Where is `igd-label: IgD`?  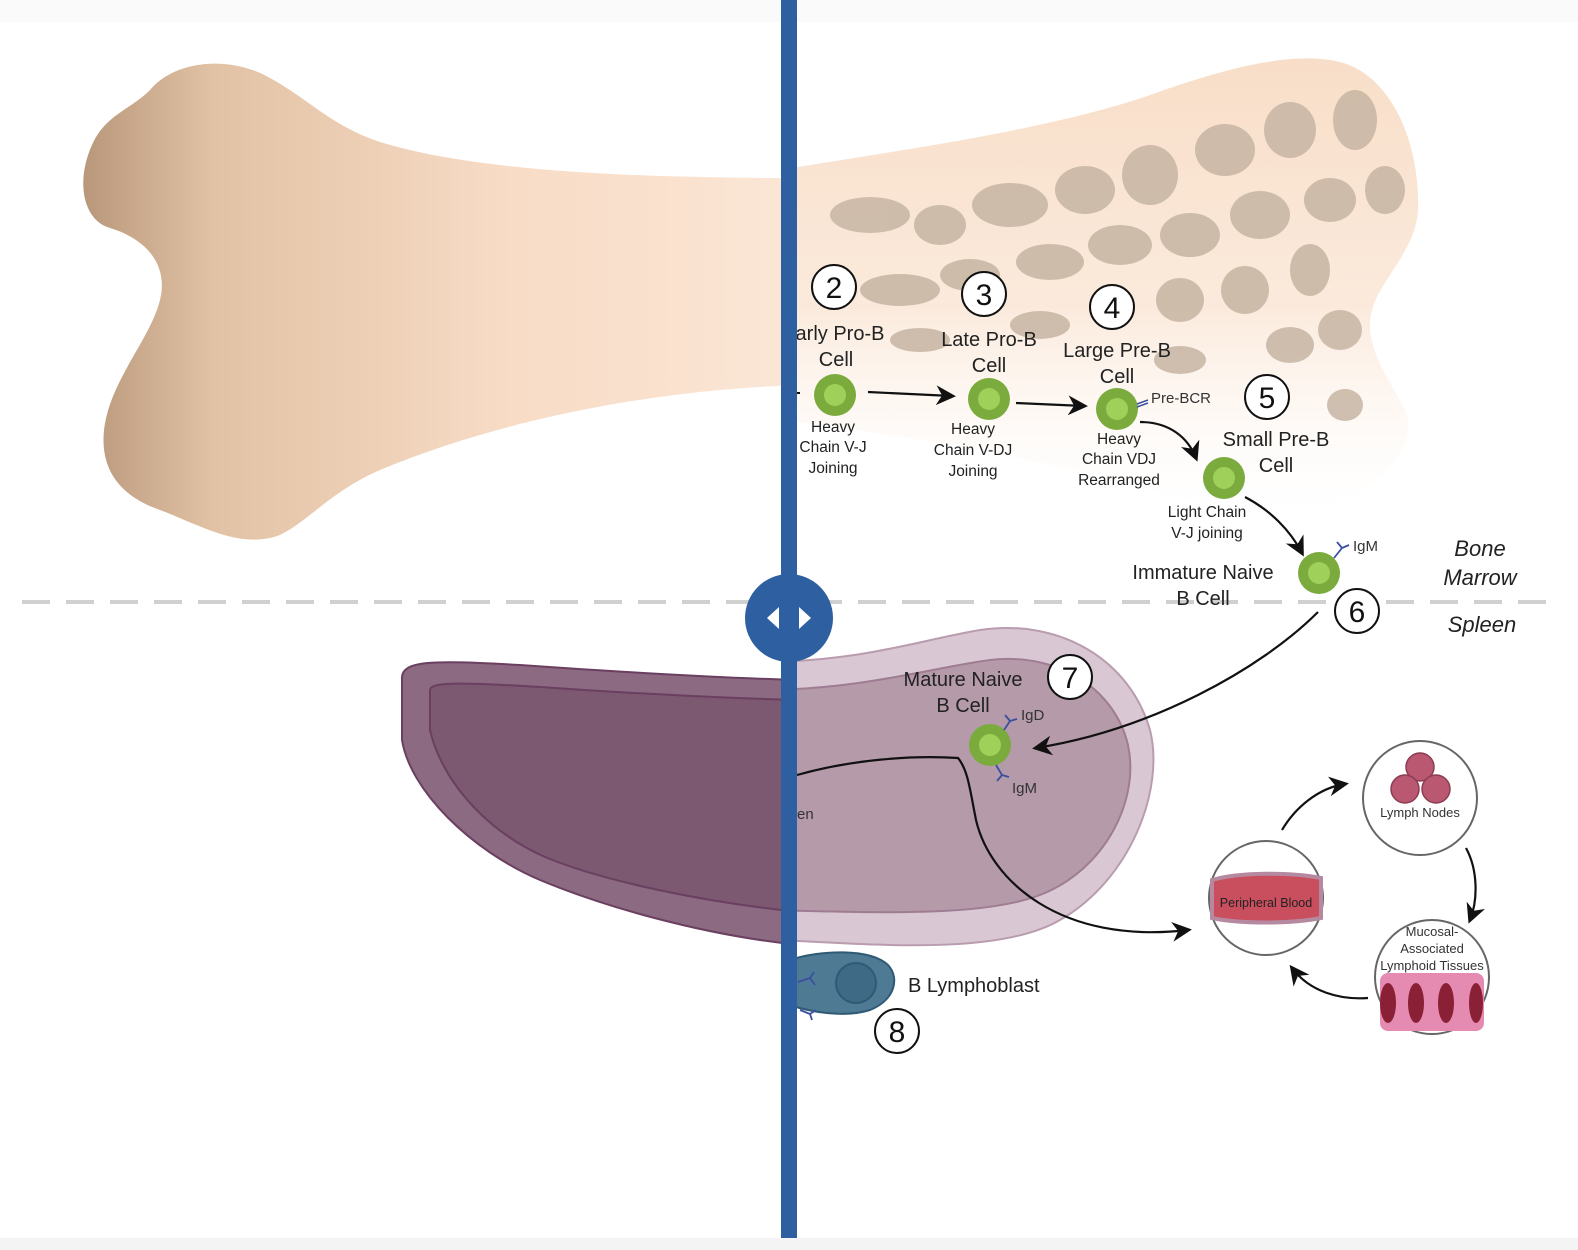
igd-label: IgD is located at coordinates (1033, 715).